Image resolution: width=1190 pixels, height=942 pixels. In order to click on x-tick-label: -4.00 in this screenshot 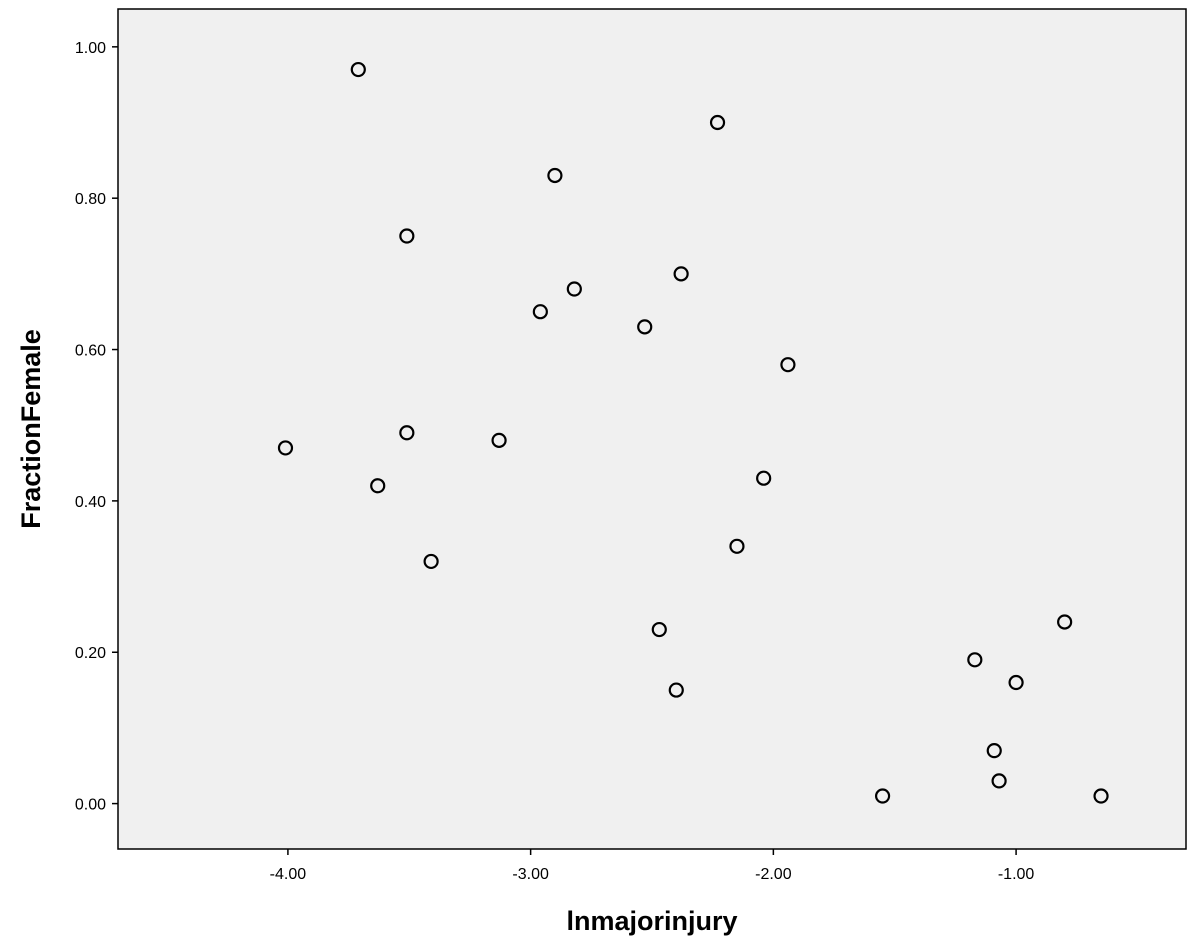, I will do `click(288, 874)`.